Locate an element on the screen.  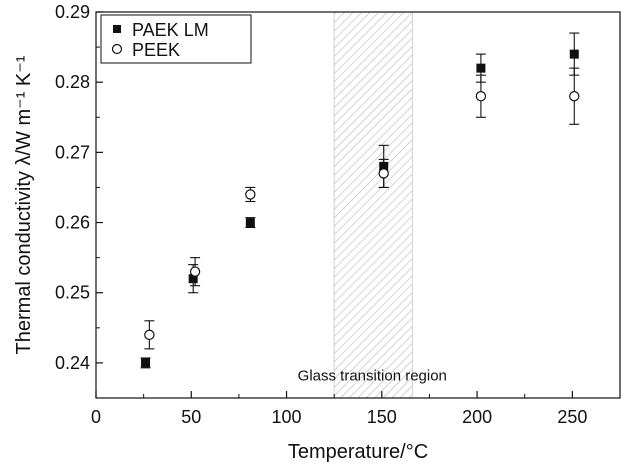
x-tick-label: 50 is located at coordinates (191, 417).